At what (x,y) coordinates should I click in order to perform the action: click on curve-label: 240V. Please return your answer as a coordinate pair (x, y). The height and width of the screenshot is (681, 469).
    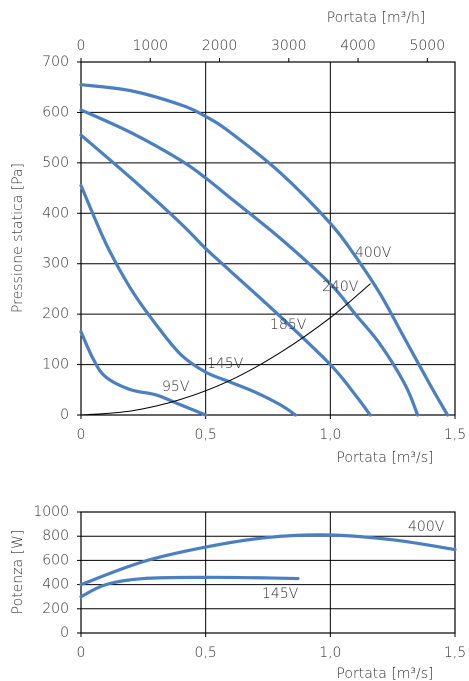
    Looking at the image, I should click on (340, 287).